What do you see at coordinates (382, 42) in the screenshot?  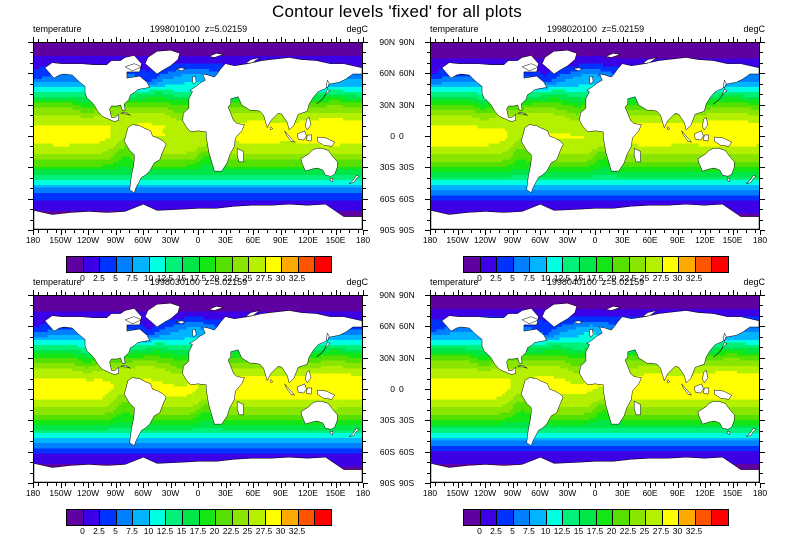 I see `y-axis-label-l: 90N` at bounding box center [382, 42].